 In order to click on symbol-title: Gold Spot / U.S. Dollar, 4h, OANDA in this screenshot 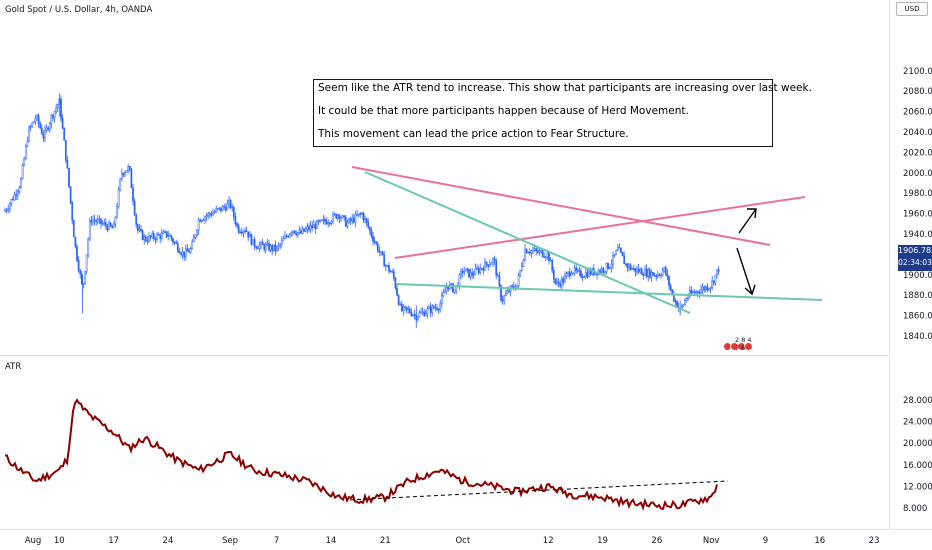, I will do `click(79, 10)`.